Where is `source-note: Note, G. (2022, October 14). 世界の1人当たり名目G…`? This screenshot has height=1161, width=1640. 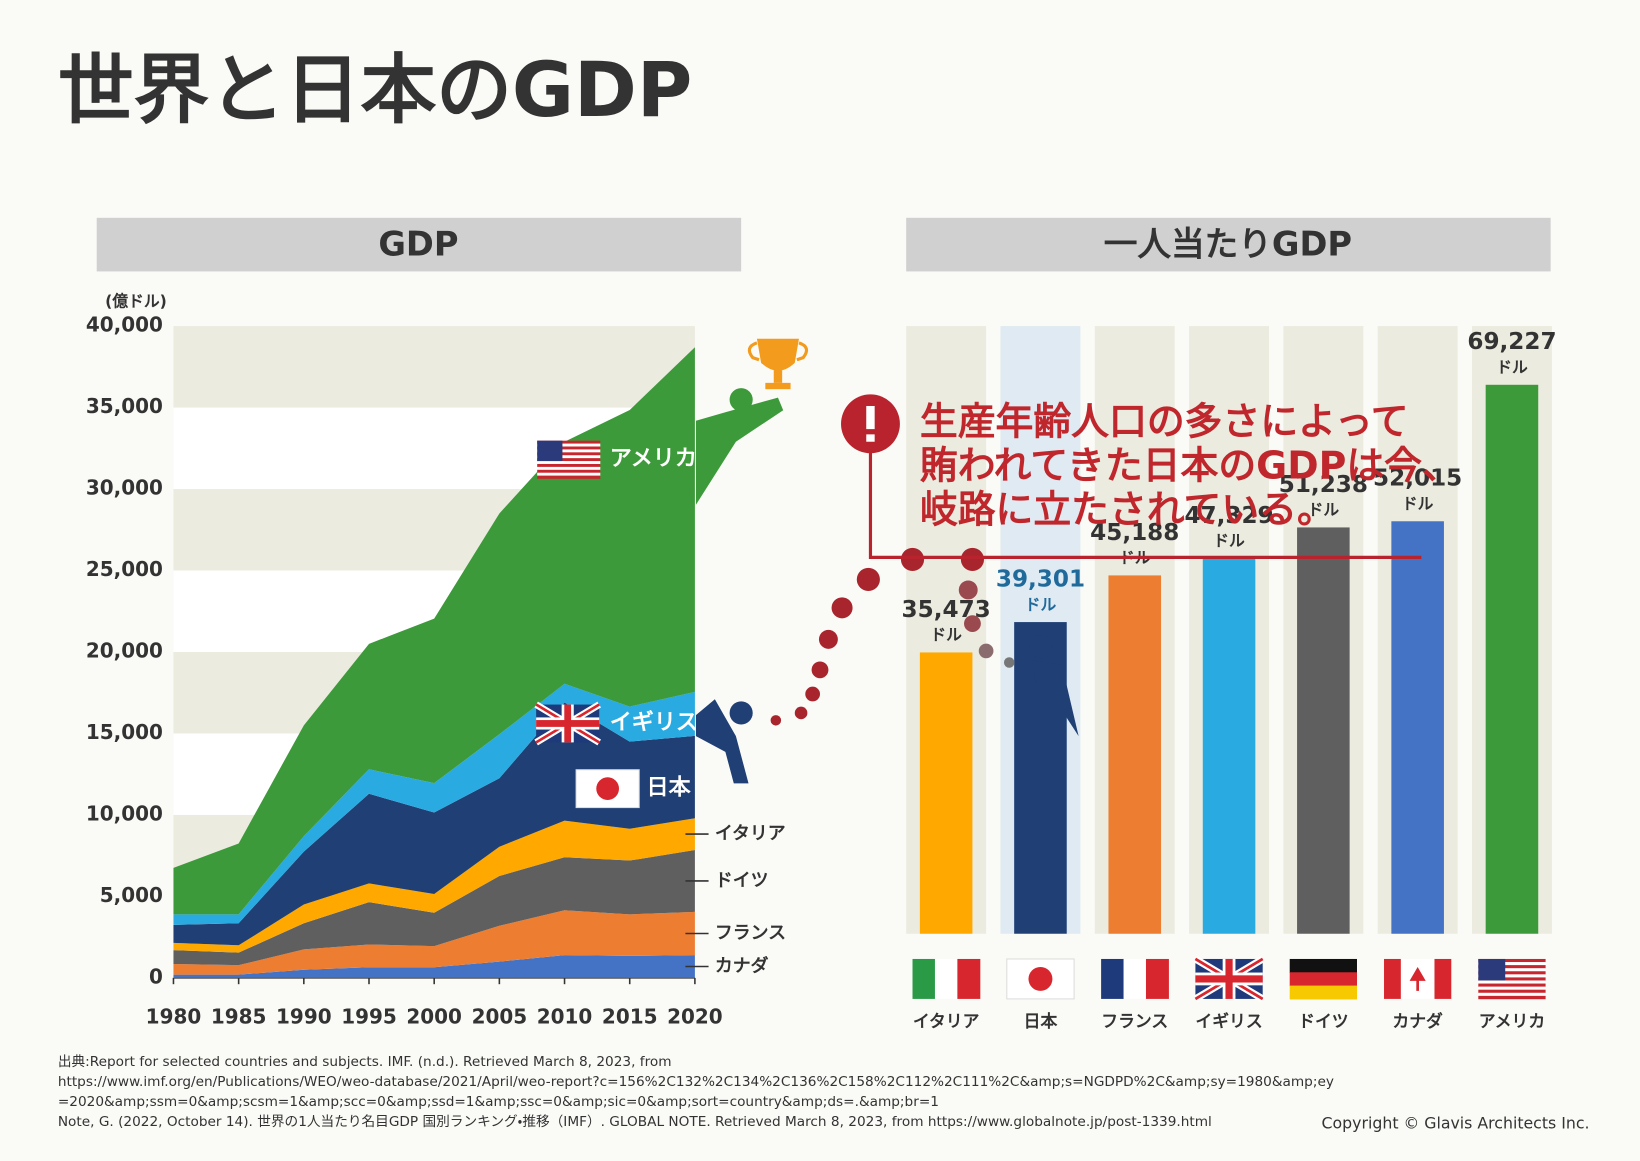 source-note: Note, G. (2022, October 14). 世界の1人当たり名目G… is located at coordinates (635, 1122).